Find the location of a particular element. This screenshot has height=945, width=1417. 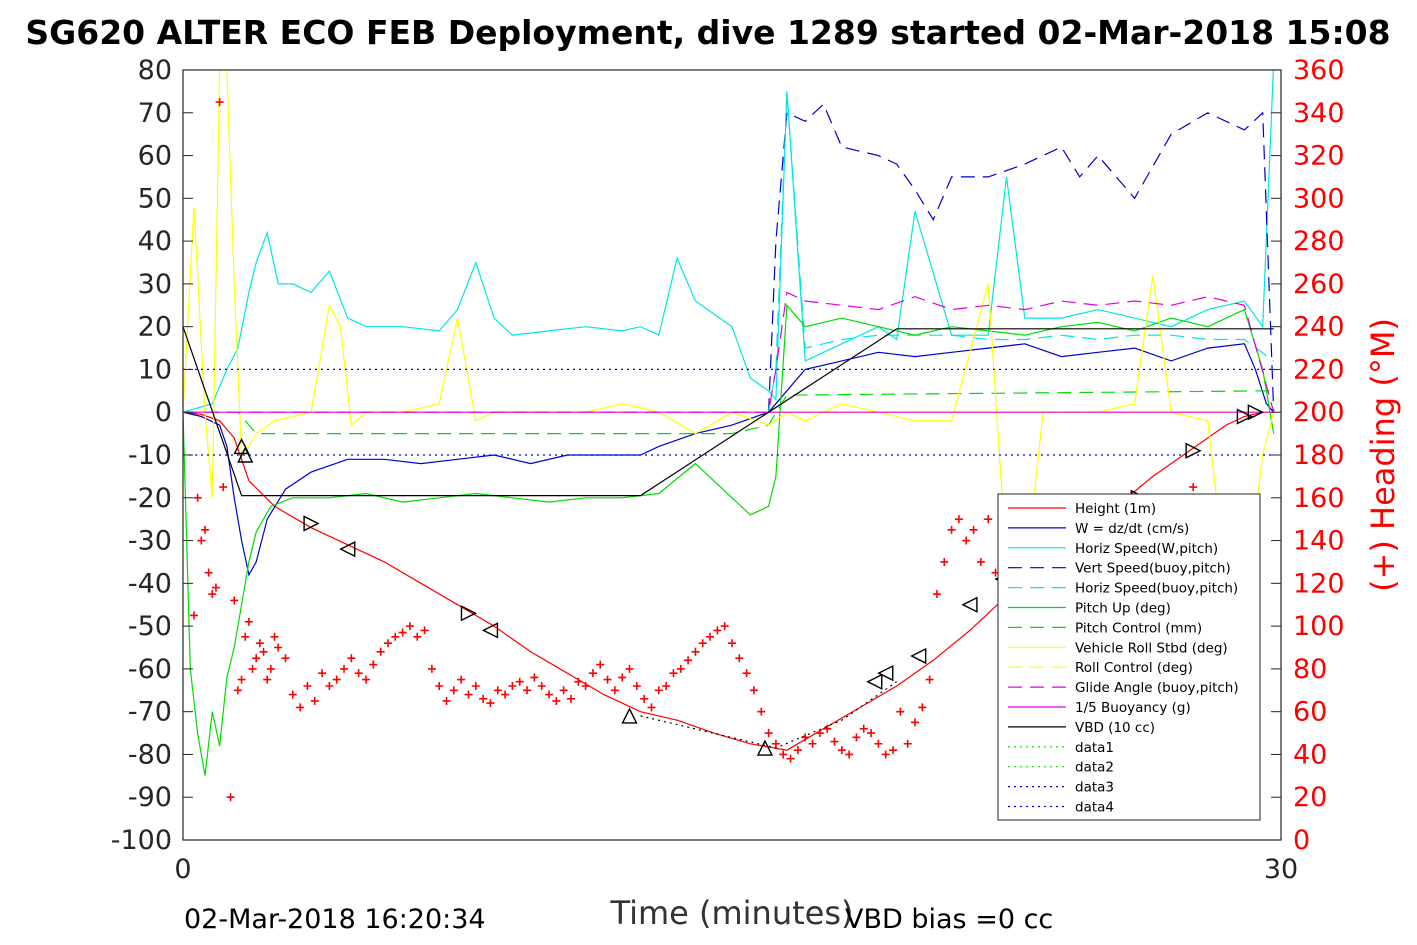

legend-label: Pitch Control (mm) is located at coordinates (1138, 628).